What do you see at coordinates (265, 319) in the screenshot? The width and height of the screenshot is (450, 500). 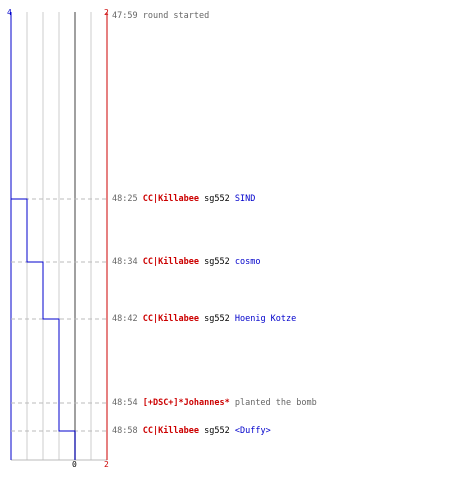 I see `victim-name: Hoenig Kotze` at bounding box center [265, 319].